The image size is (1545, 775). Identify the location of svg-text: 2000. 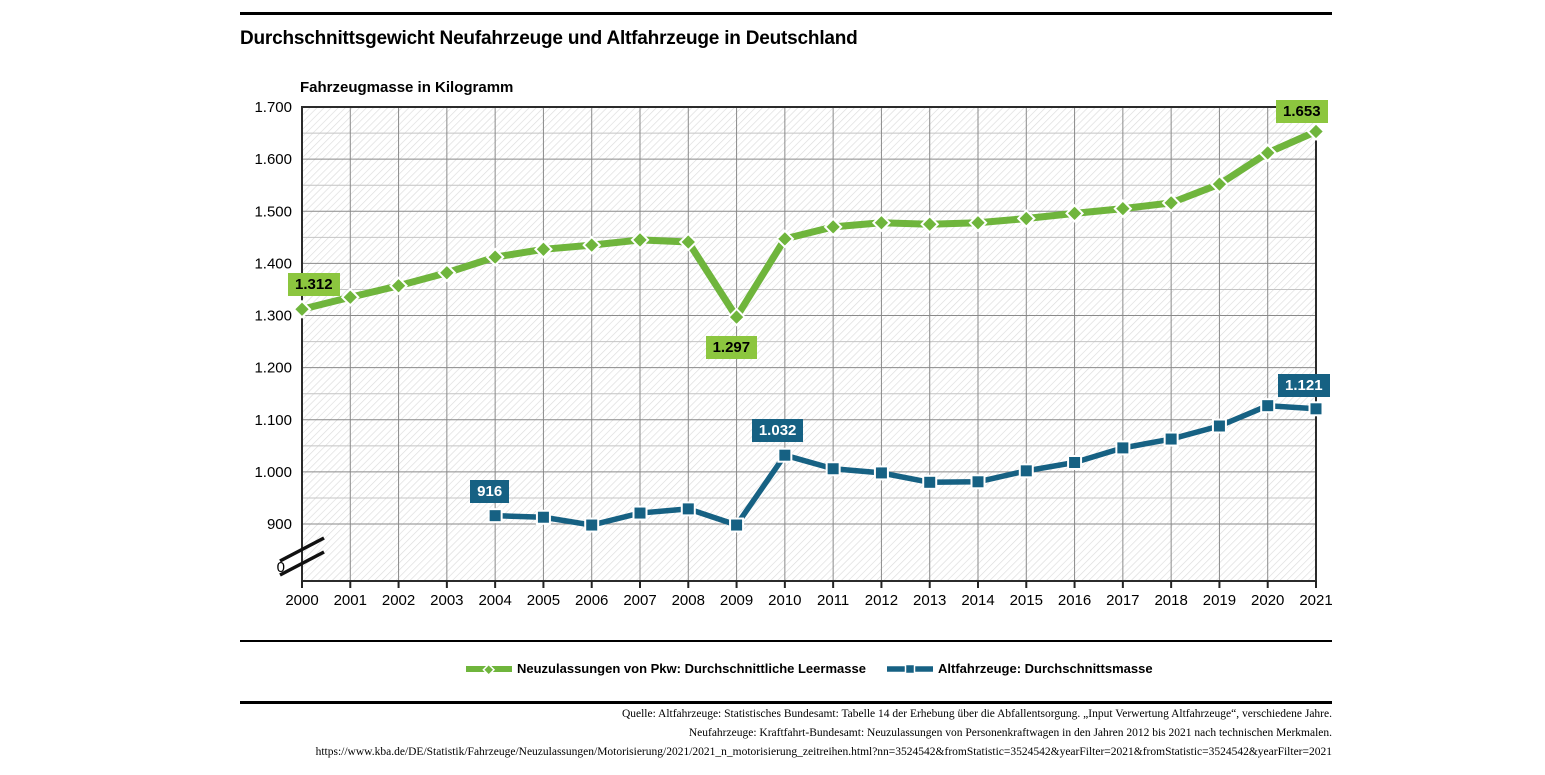
(301, 600).